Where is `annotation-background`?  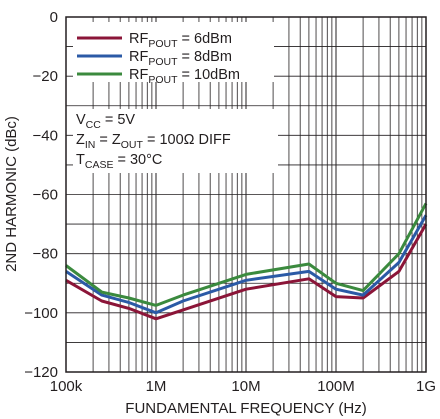 annotation-background is located at coordinates (175, 141).